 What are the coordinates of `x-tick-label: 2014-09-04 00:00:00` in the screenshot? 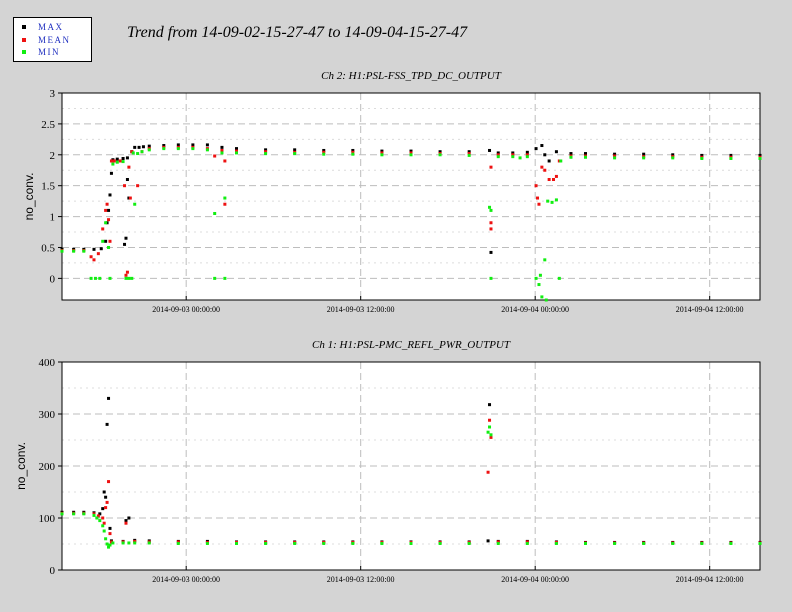 It's located at (535, 579).